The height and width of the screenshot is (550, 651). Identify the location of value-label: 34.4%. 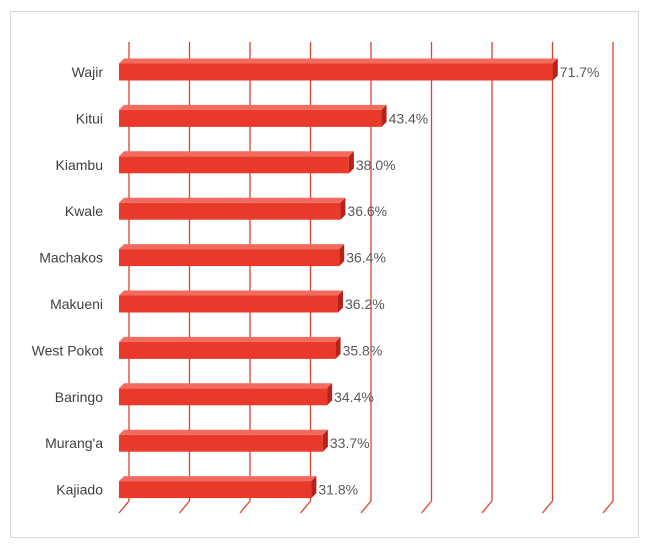
(354, 397).